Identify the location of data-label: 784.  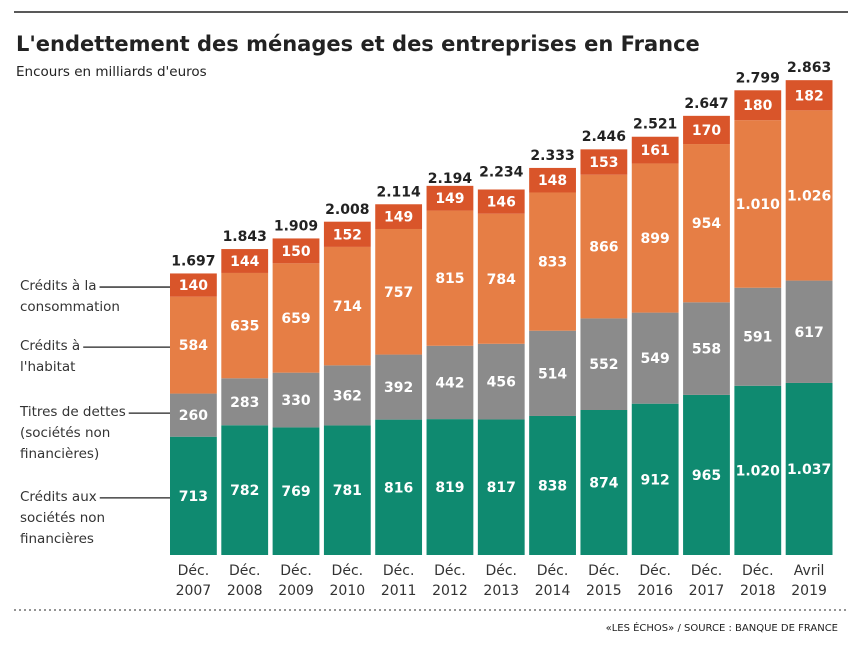
(501, 280).